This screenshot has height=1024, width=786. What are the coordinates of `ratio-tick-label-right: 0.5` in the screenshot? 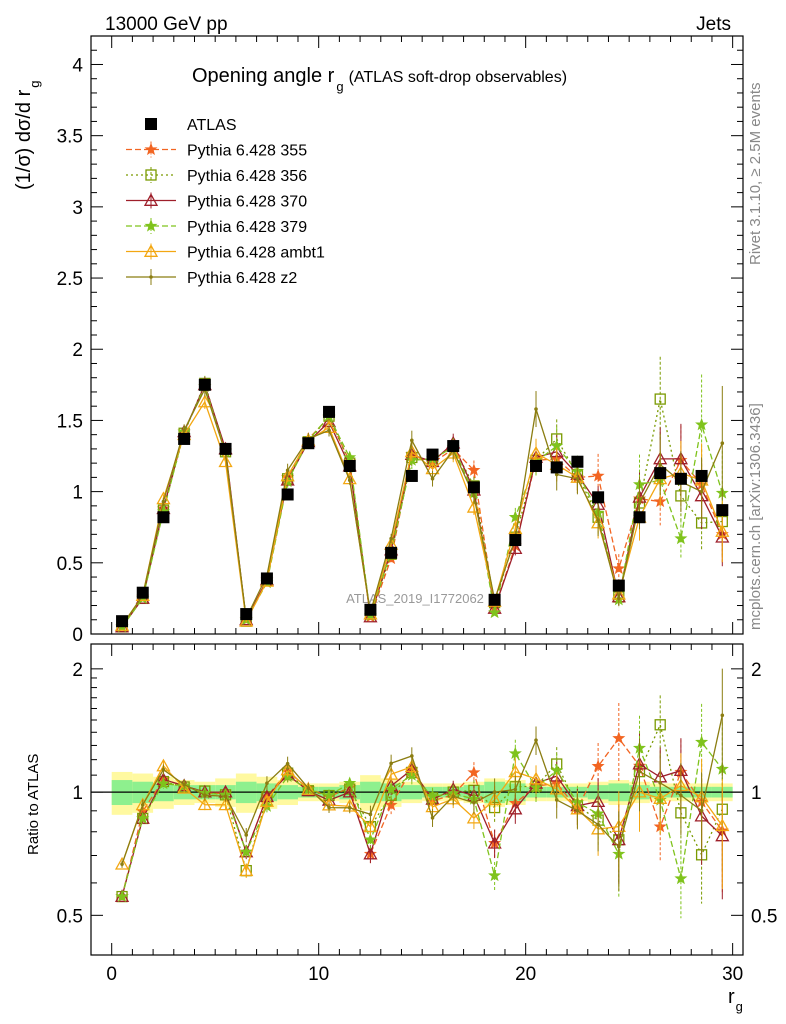 It's located at (764, 916).